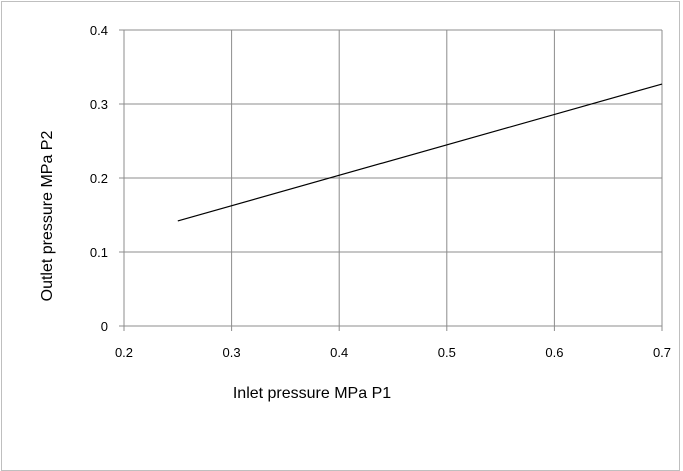 This screenshot has height=471, width=683. What do you see at coordinates (124, 352) in the screenshot?
I see `x-tick-label: 0.2` at bounding box center [124, 352].